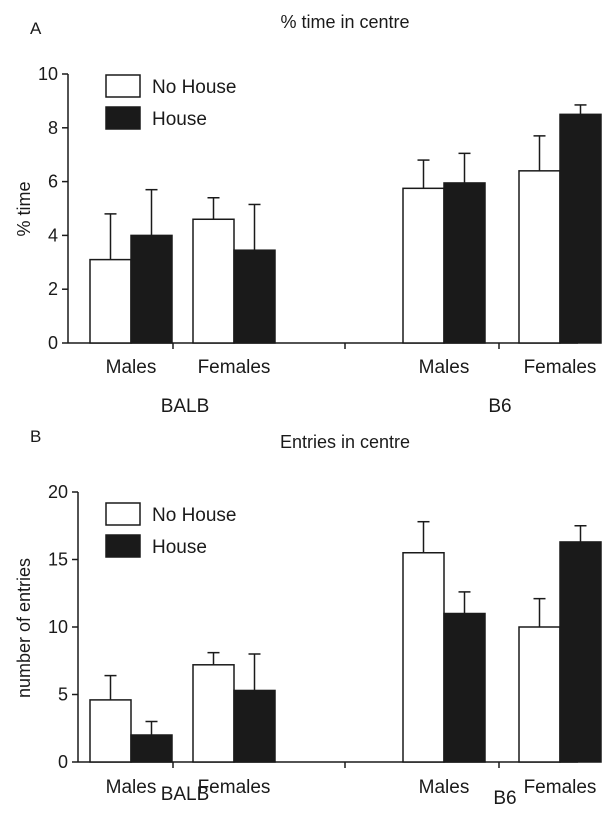 Image resolution: width=606 pixels, height=836 pixels. I want to click on panel-b-bar-house-females-balb, so click(254, 726).